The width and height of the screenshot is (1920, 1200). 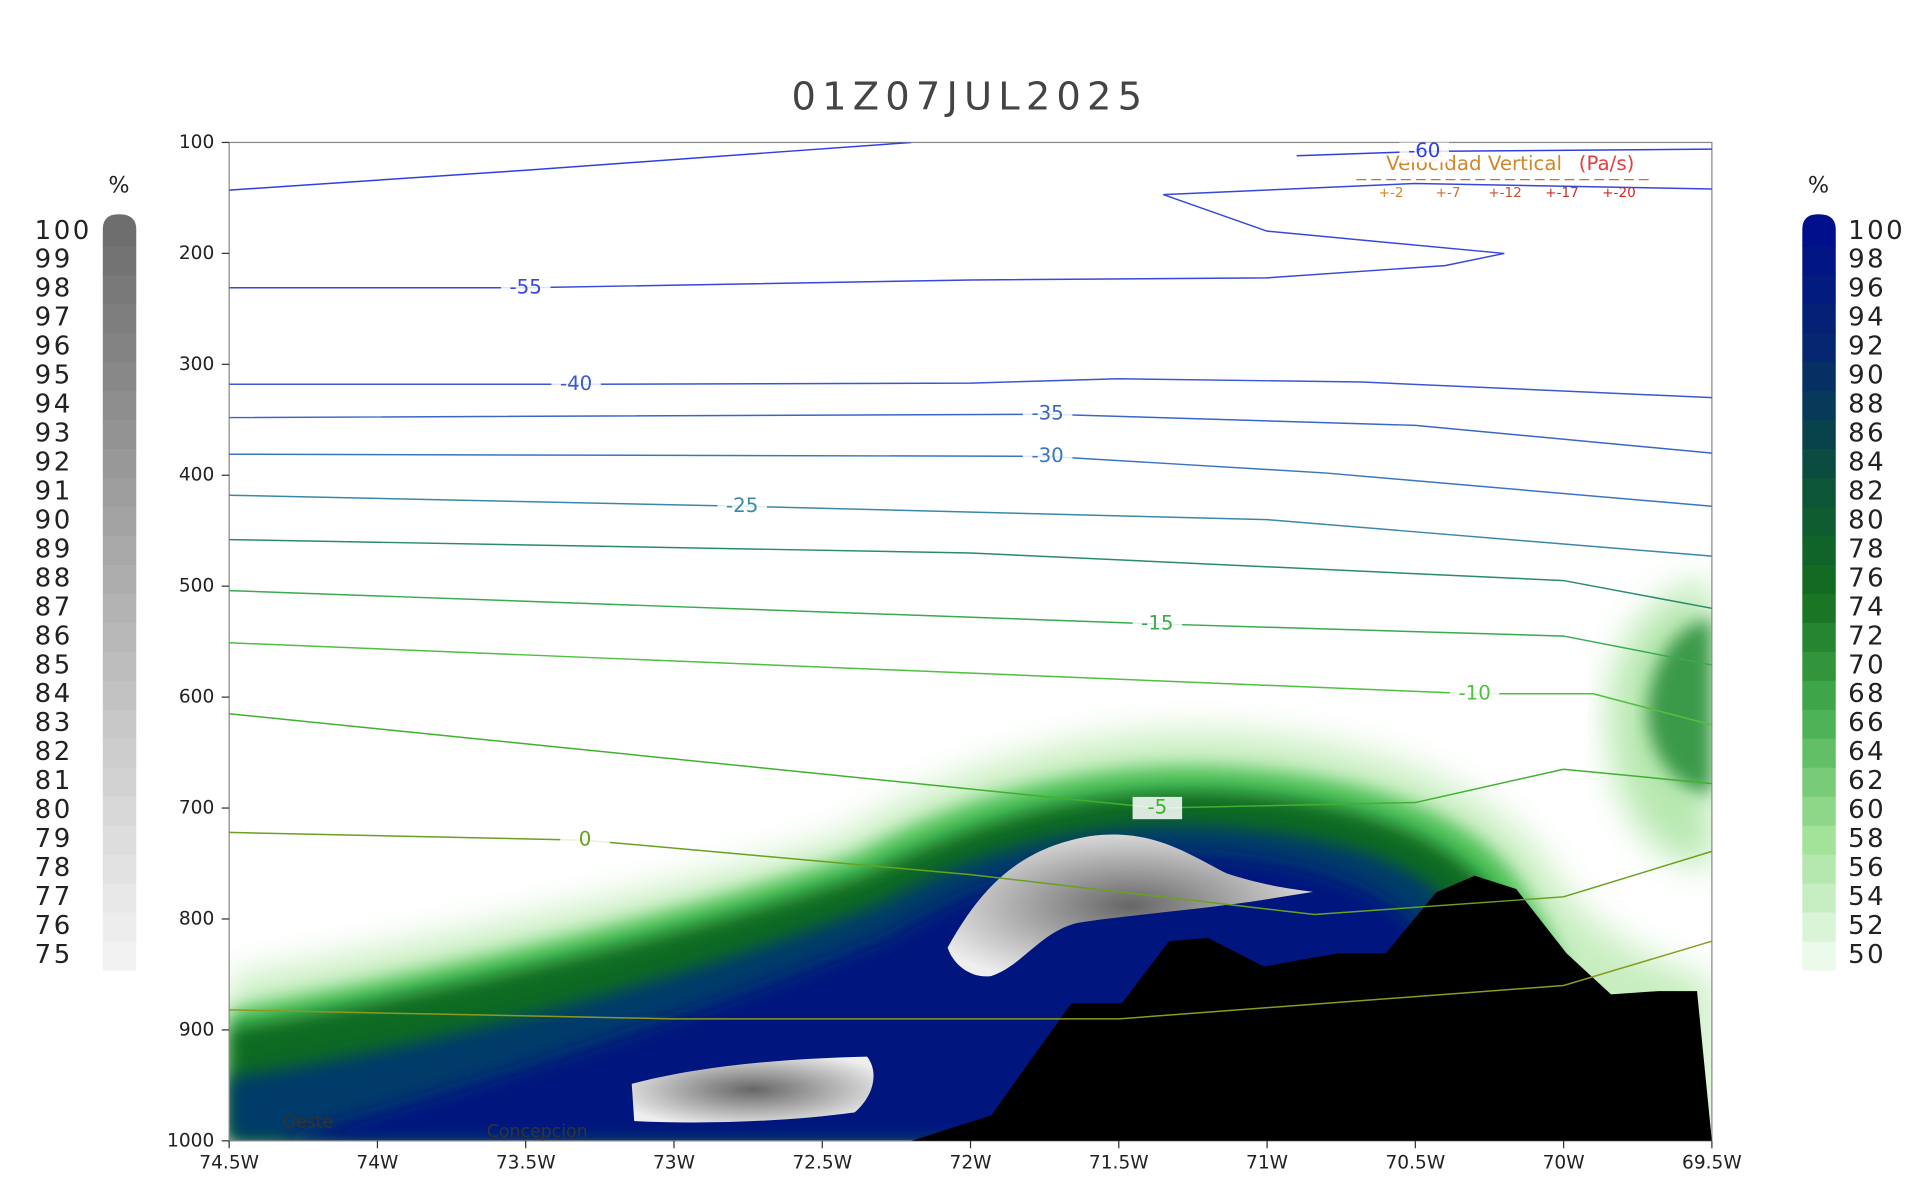 What do you see at coordinates (54, 839) in the screenshot?
I see `colorbar-label: 79` at bounding box center [54, 839].